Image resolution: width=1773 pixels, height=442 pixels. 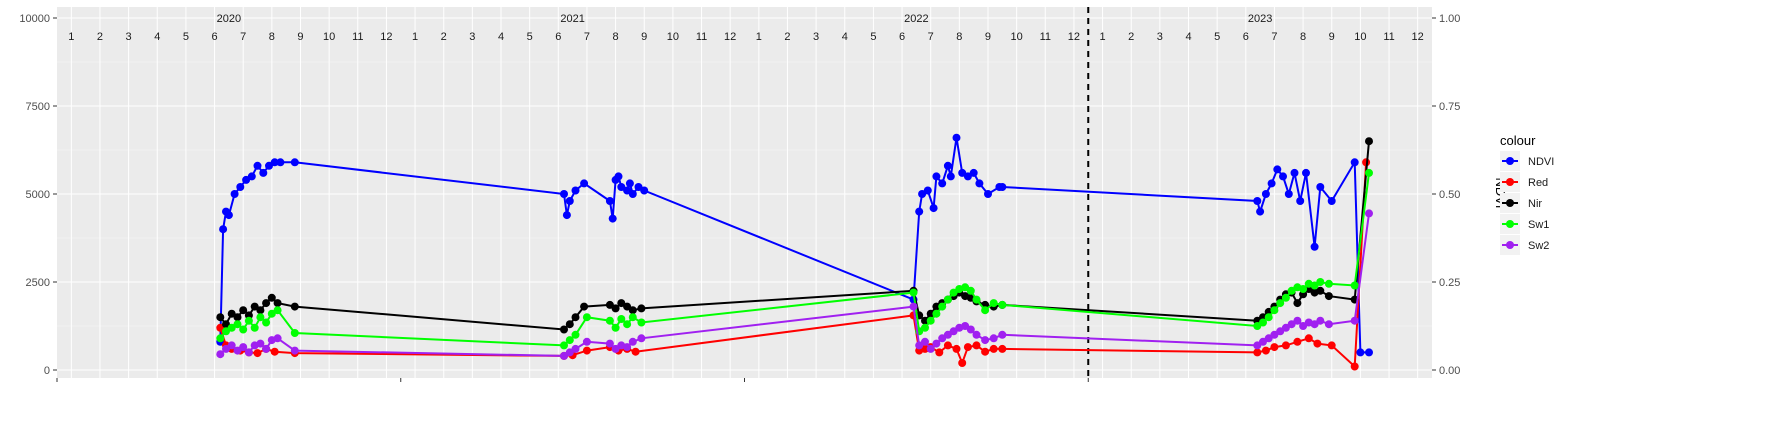 I want to click on year-label: 2021, so click(x=572, y=19).